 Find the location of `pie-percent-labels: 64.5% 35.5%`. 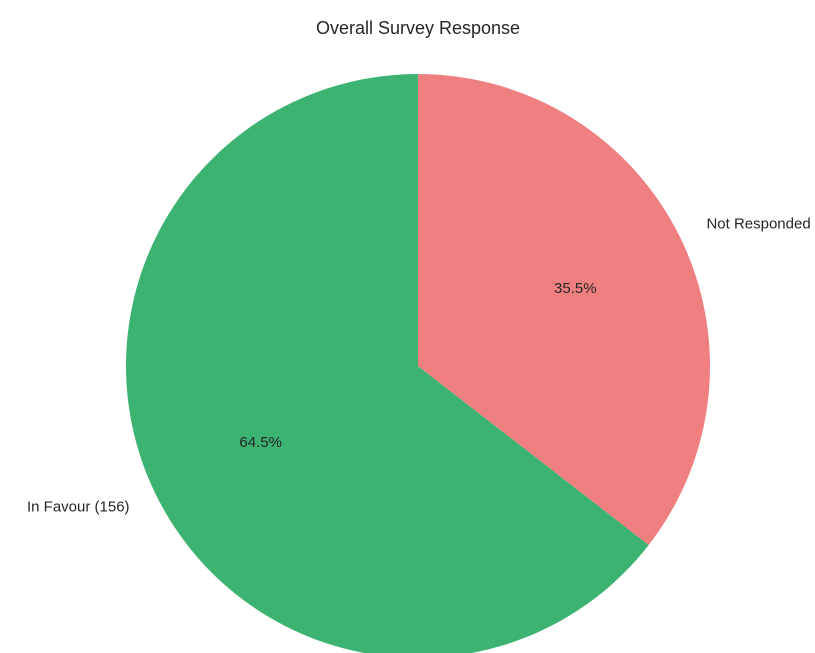

pie-percent-labels: 64.5% 35.5% is located at coordinates (417, 365).